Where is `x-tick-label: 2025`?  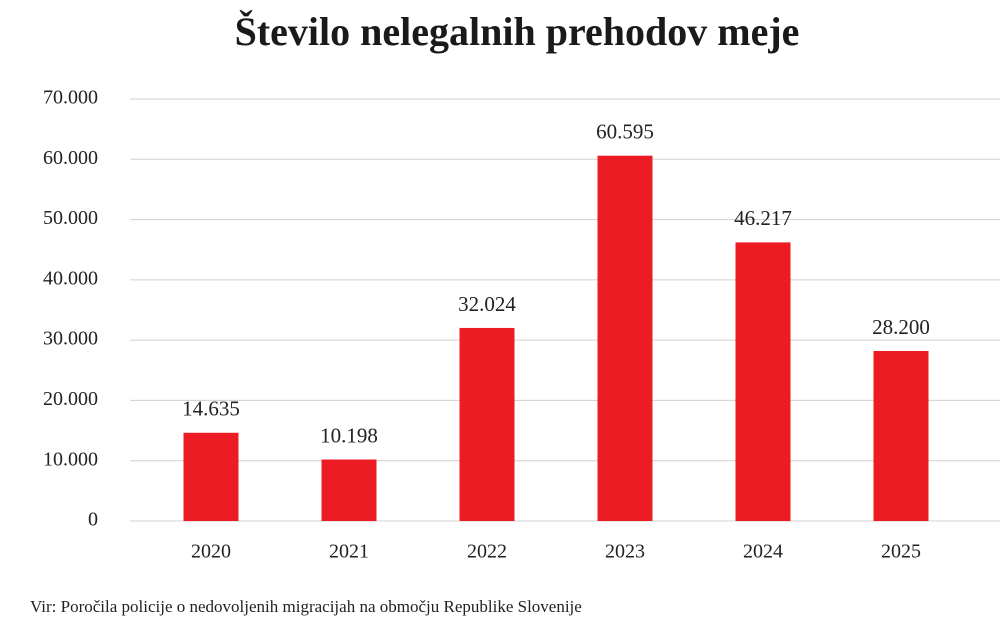 x-tick-label: 2025 is located at coordinates (901, 552).